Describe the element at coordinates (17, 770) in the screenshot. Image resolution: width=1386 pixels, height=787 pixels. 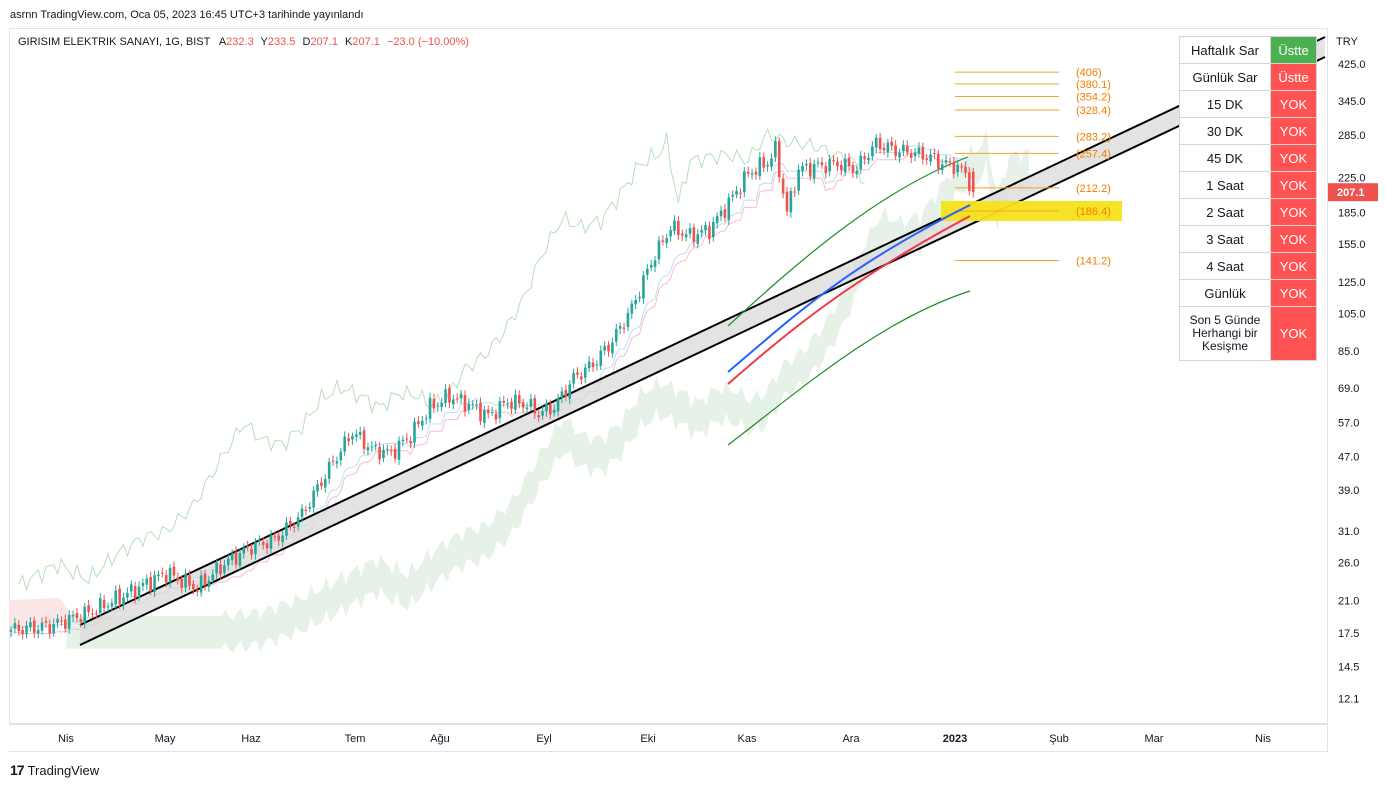
I see `tradingview-logo-icon: 17` at that location.